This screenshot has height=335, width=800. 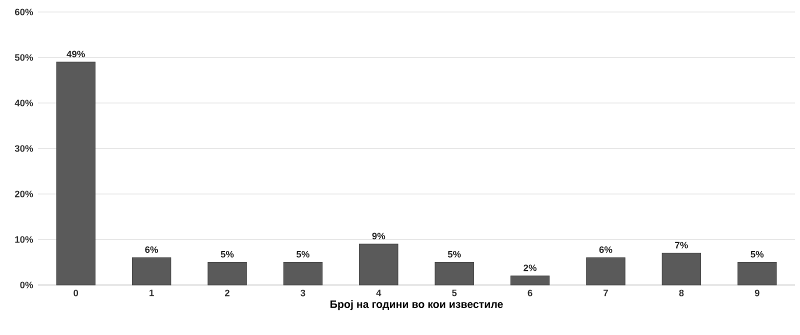 What do you see at coordinates (681, 293) in the screenshot?
I see `x-tick-label: 8` at bounding box center [681, 293].